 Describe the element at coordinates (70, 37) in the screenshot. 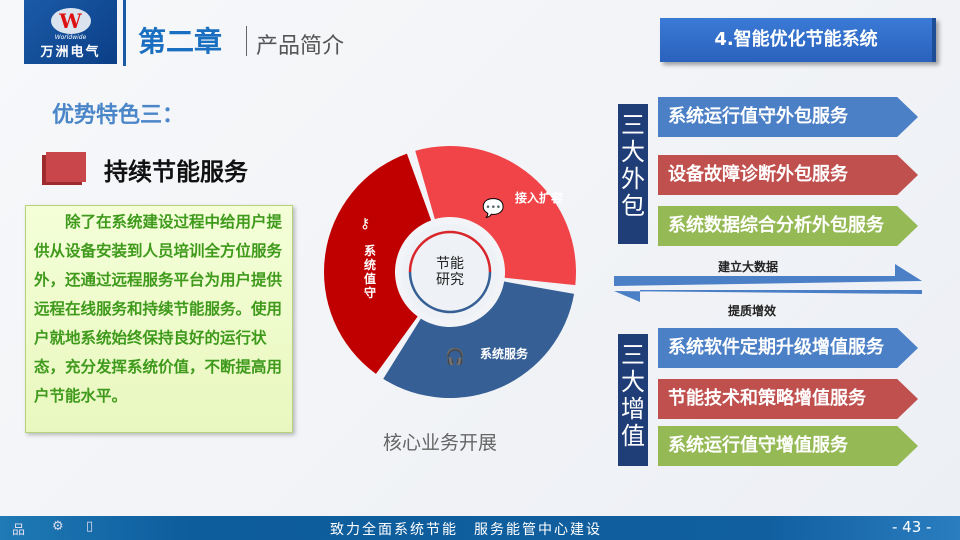

I see `logo-en: Worldwide` at that location.